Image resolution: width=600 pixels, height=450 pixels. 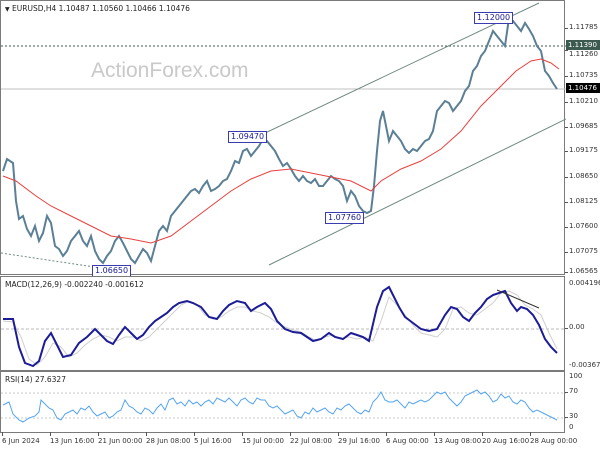 I want to click on watermark: ActionForex.com, so click(x=170, y=70).